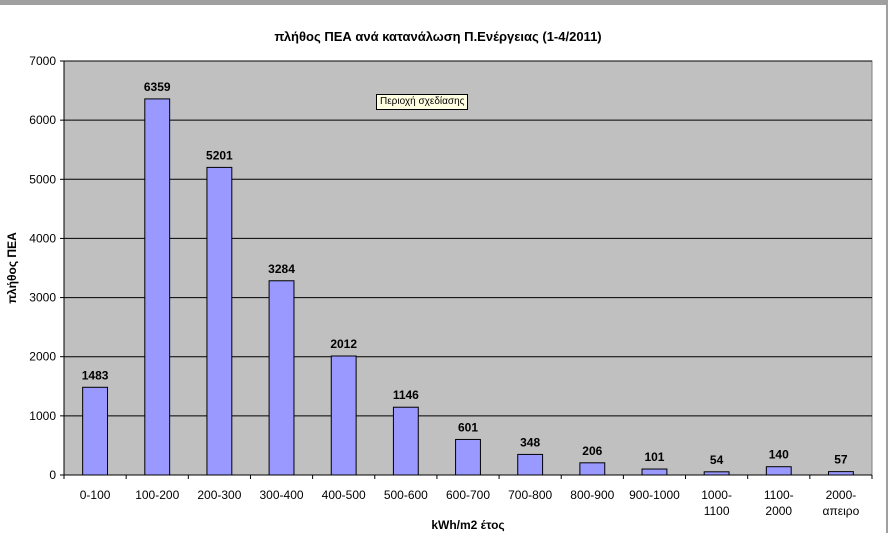 The height and width of the screenshot is (538, 888). I want to click on x-tick-label: 300-400, so click(282, 495).